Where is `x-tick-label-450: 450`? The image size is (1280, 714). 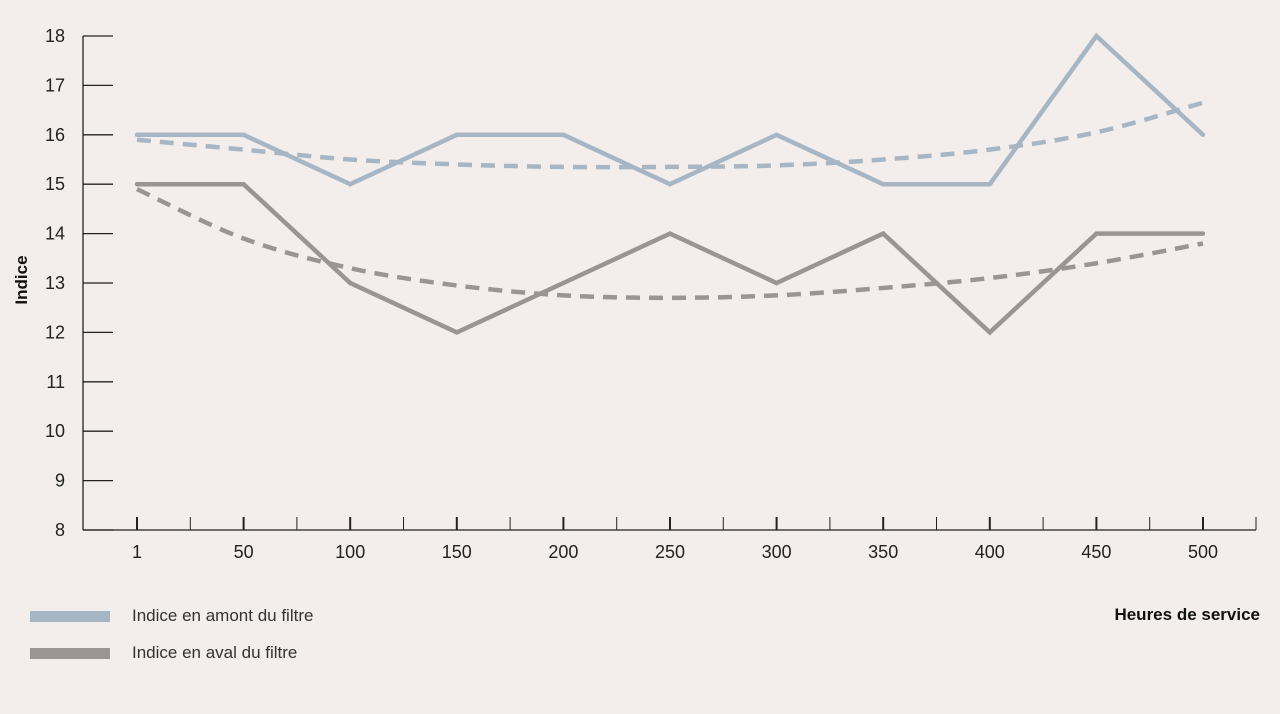
x-tick-label-450: 450 is located at coordinates (1096, 552).